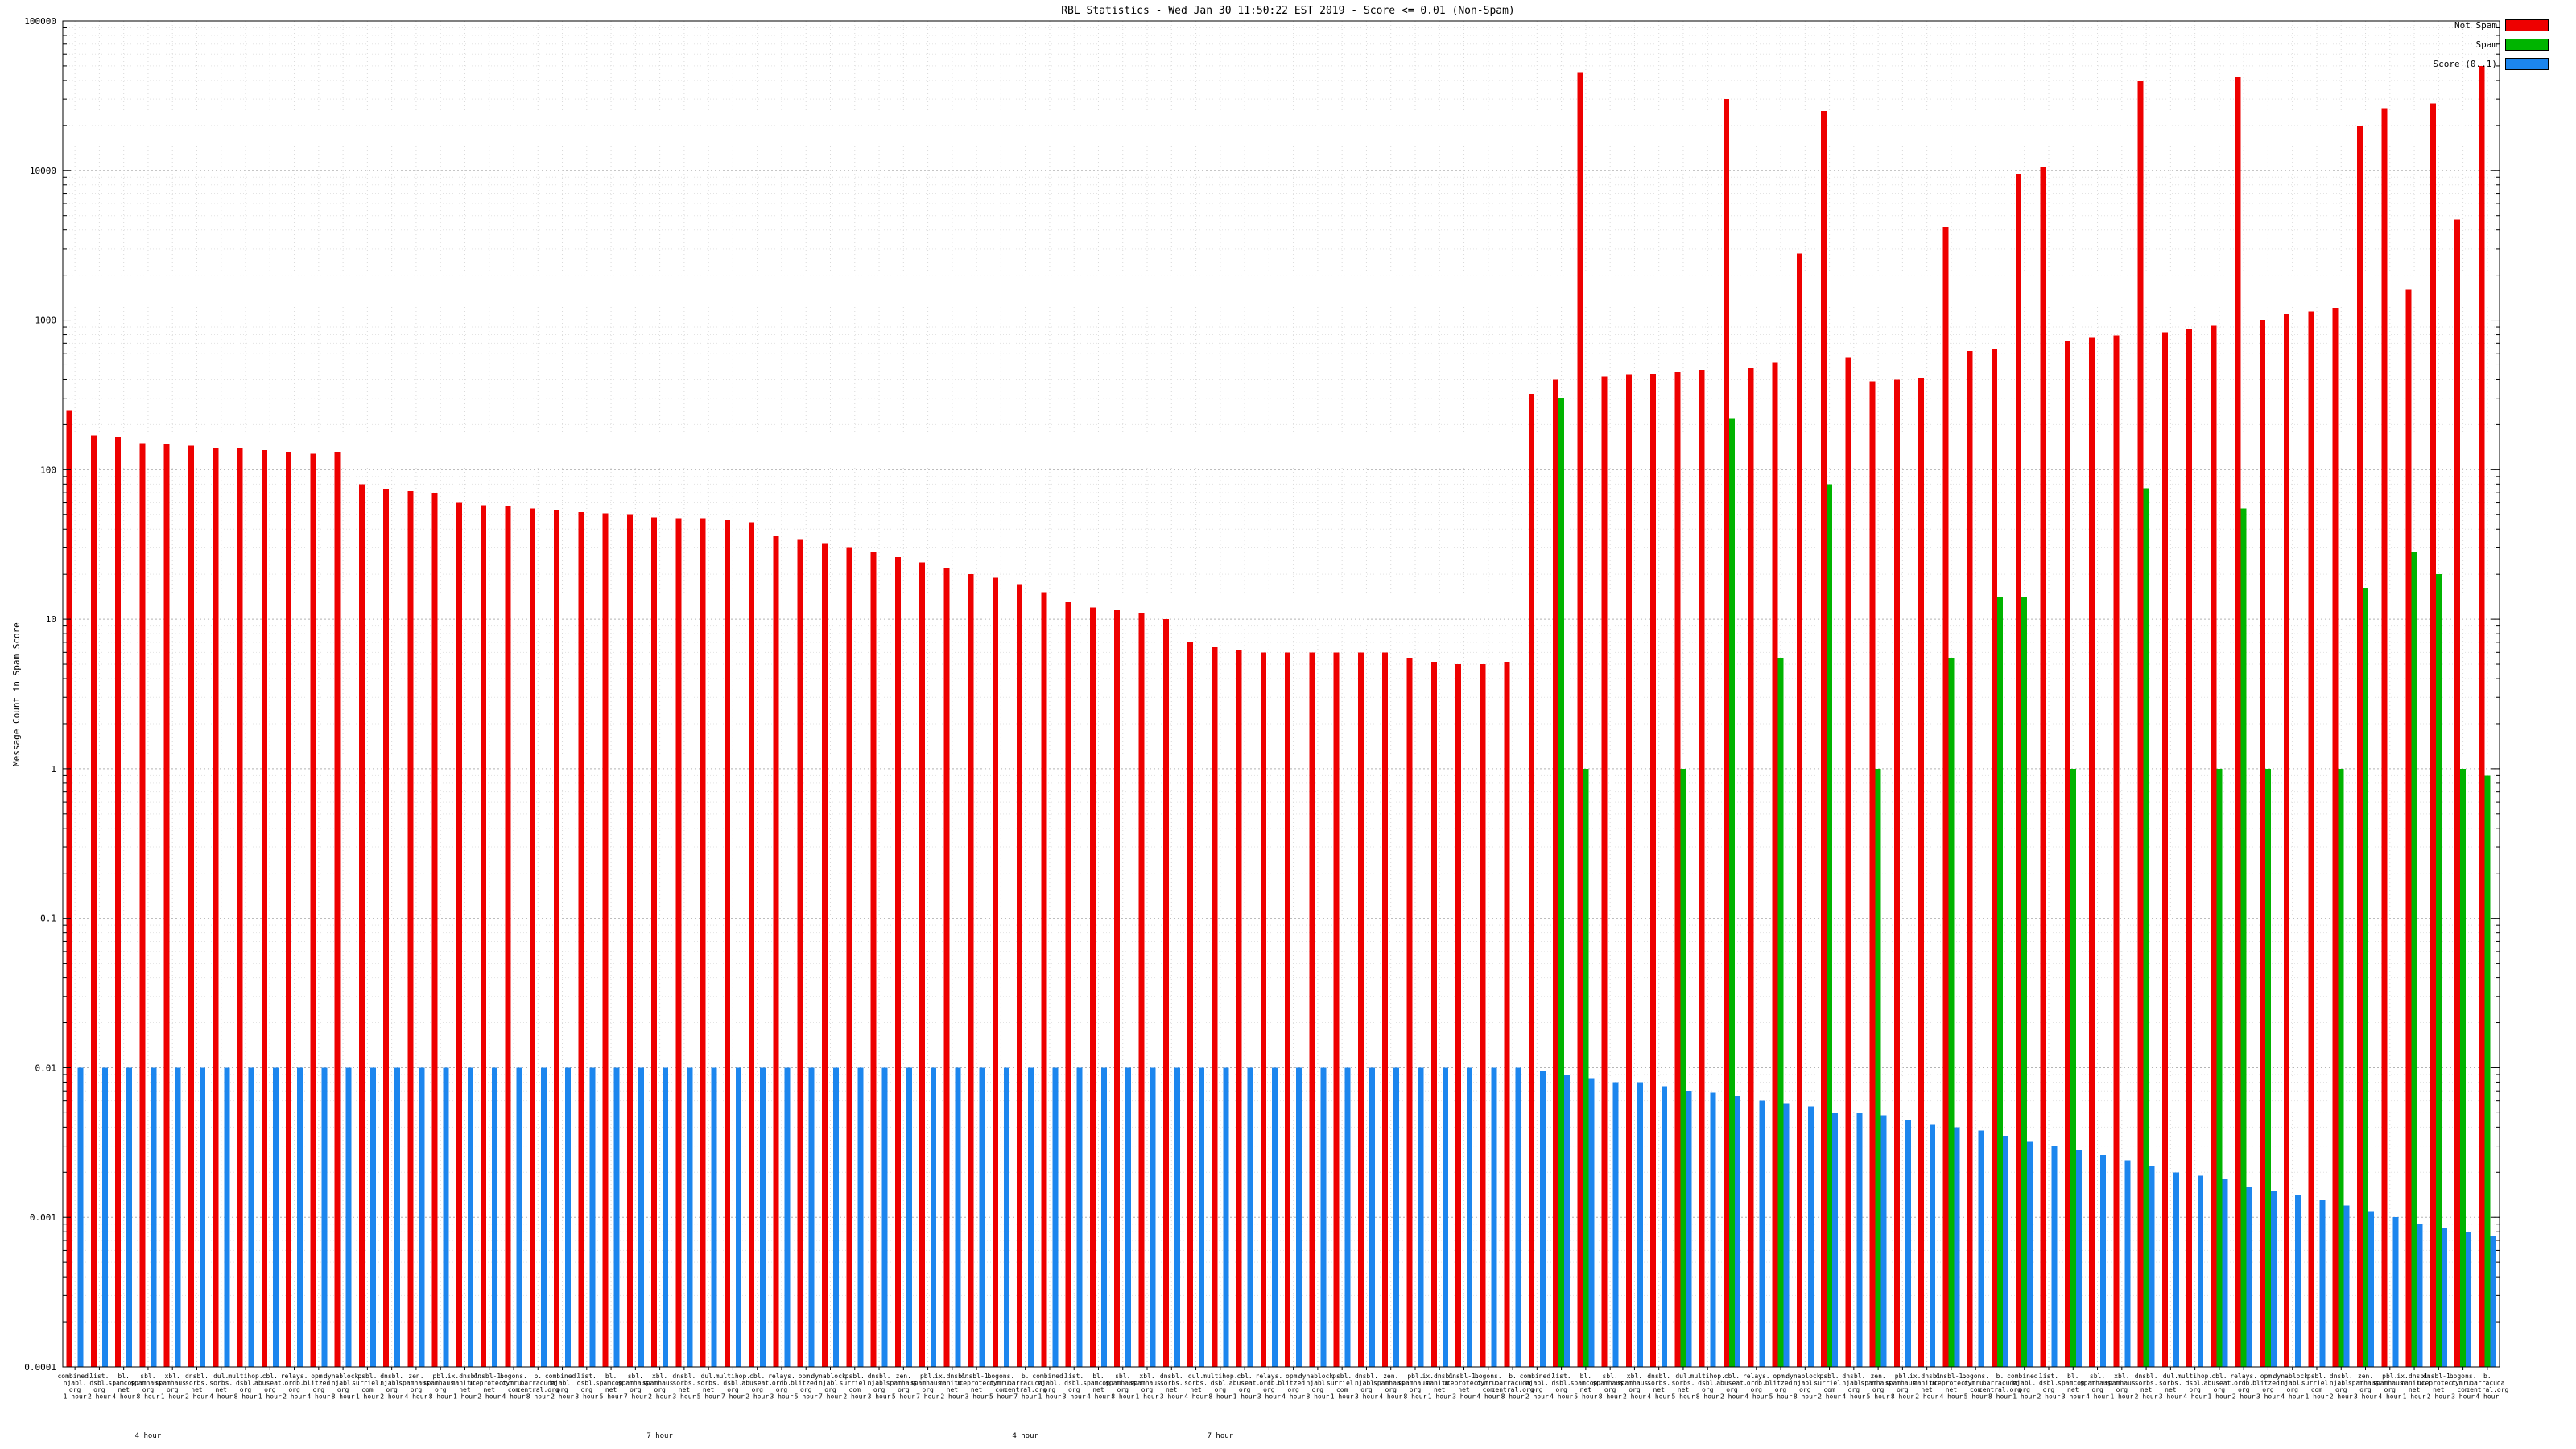 Image resolution: width=2576 pixels, height=1449 pixels. Describe the element at coordinates (343, 1387) in the screenshot. I see `x-tick-label: dynablock. njabl. org 8 hour` at that location.